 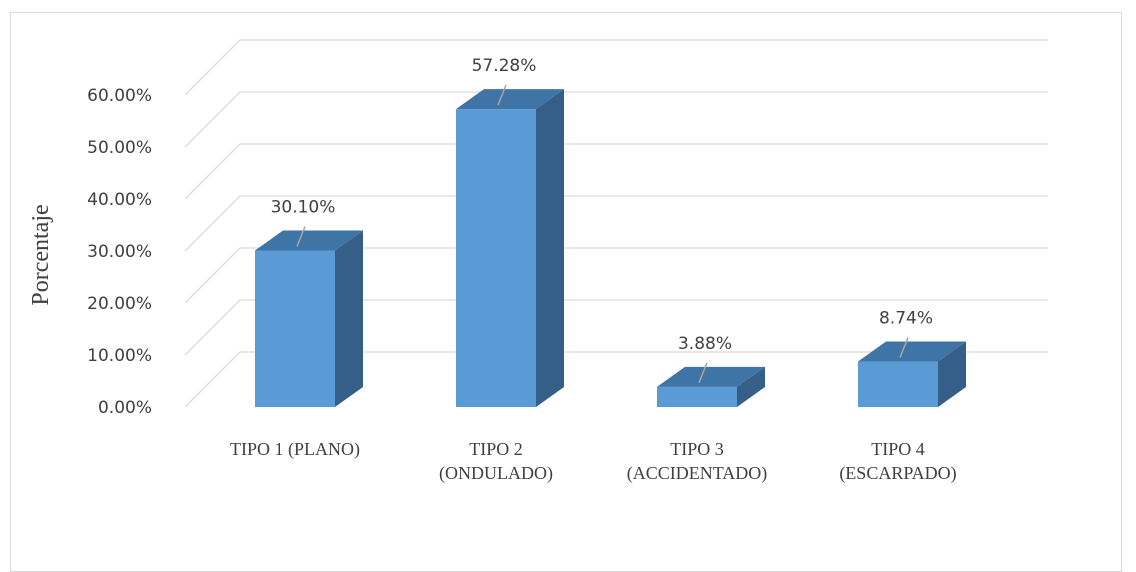 I want to click on category-label-line: TIPO 4, so click(x=898, y=449).